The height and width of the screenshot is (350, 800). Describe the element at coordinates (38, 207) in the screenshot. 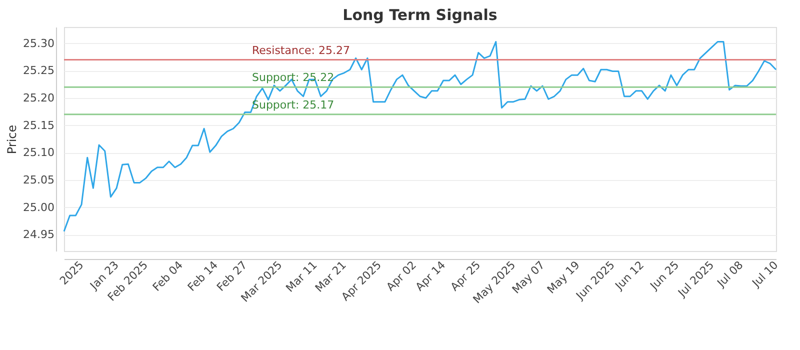

I see `y-tick-label: 25.00` at that location.